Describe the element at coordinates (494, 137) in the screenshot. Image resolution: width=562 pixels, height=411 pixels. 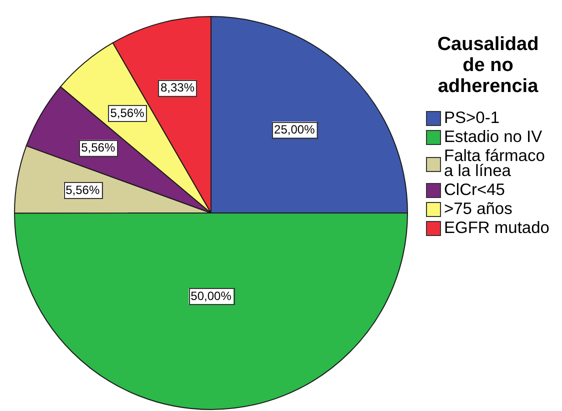
I see `legend-label: Estadio no IV` at that location.